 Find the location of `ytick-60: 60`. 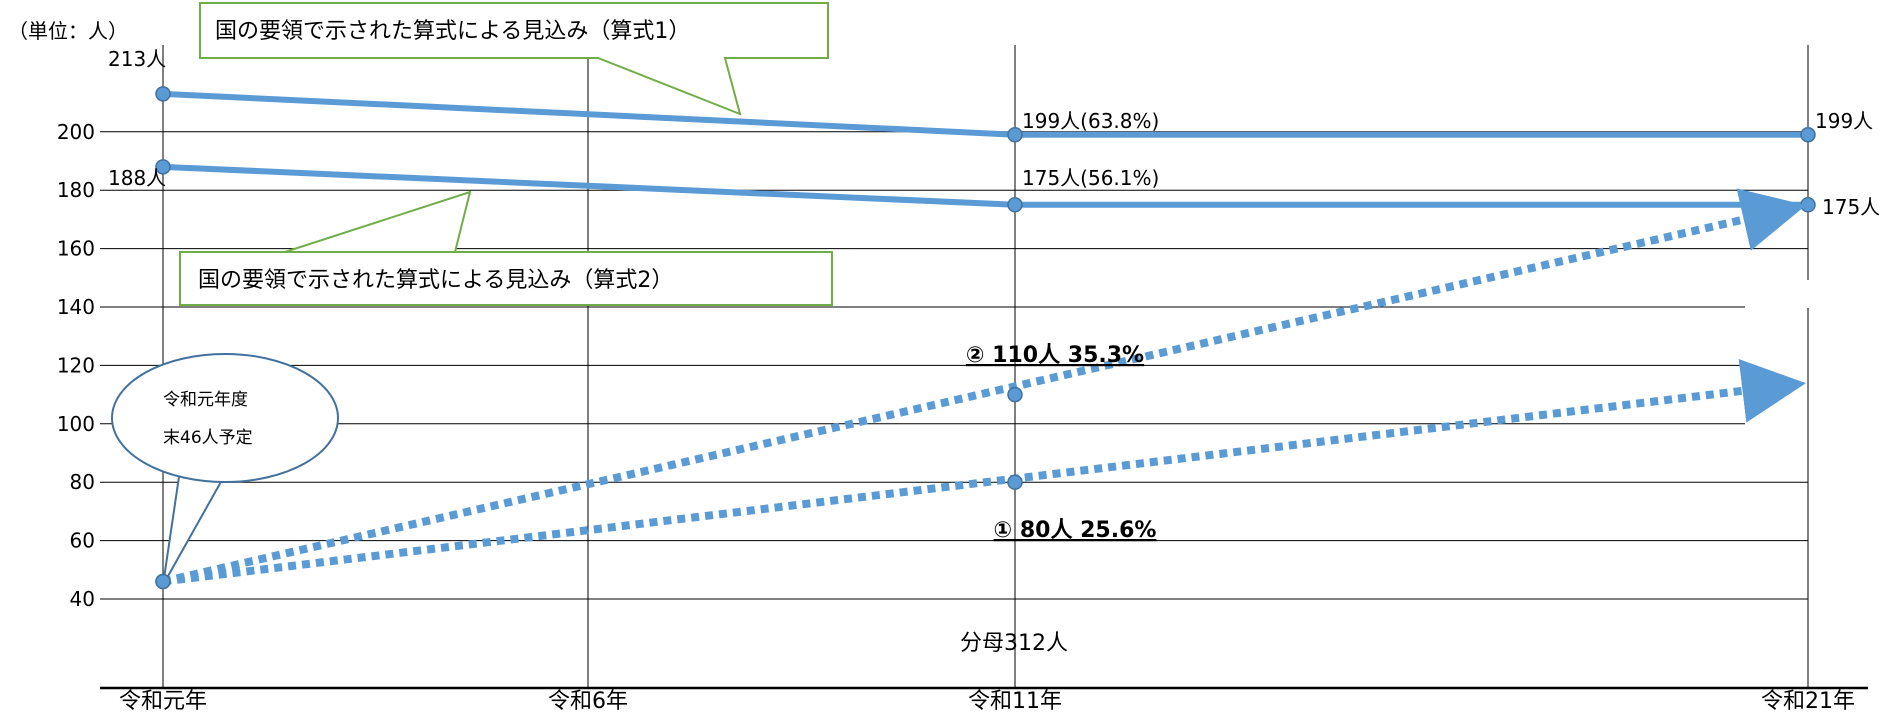

ytick-60: 60 is located at coordinates (82, 541).